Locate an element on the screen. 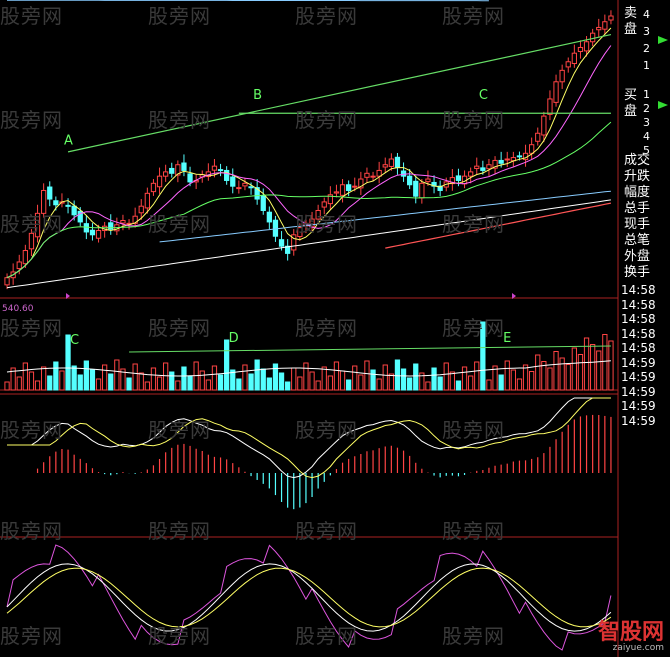 This screenshot has height=657, width=670. kdj-j-line is located at coordinates (309, 597).